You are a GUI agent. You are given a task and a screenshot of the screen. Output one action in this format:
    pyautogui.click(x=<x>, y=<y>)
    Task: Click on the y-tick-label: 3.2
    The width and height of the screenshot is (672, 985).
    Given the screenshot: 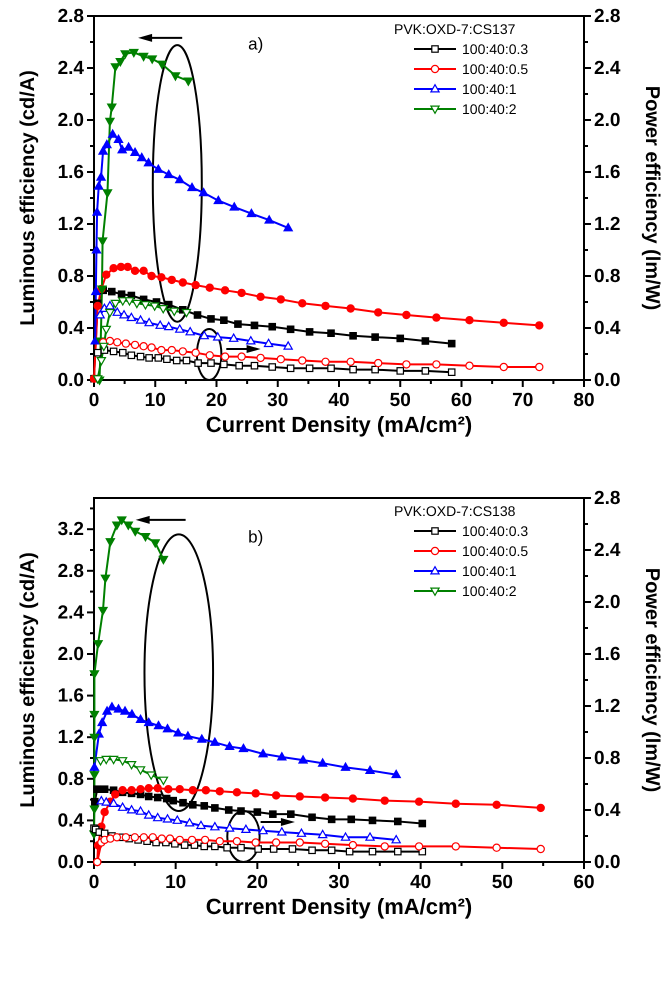 What is the action you would take?
    pyautogui.click(x=71, y=529)
    